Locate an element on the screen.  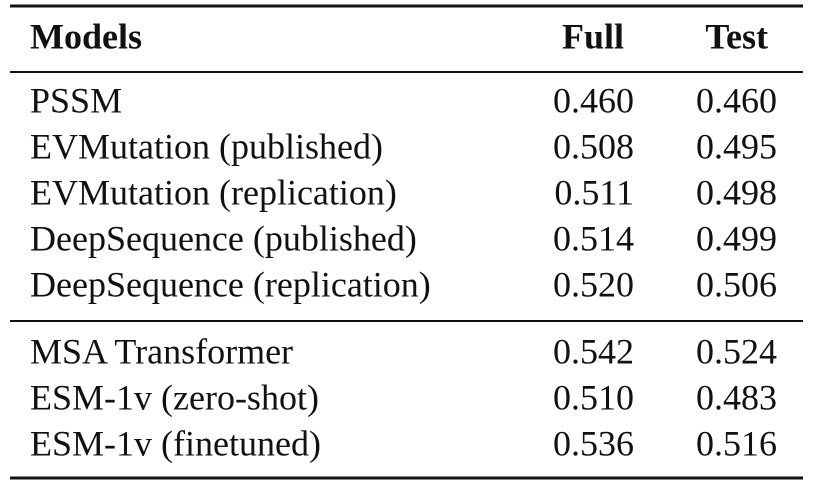
score-cell: 0.510 is located at coordinates (593, 397).